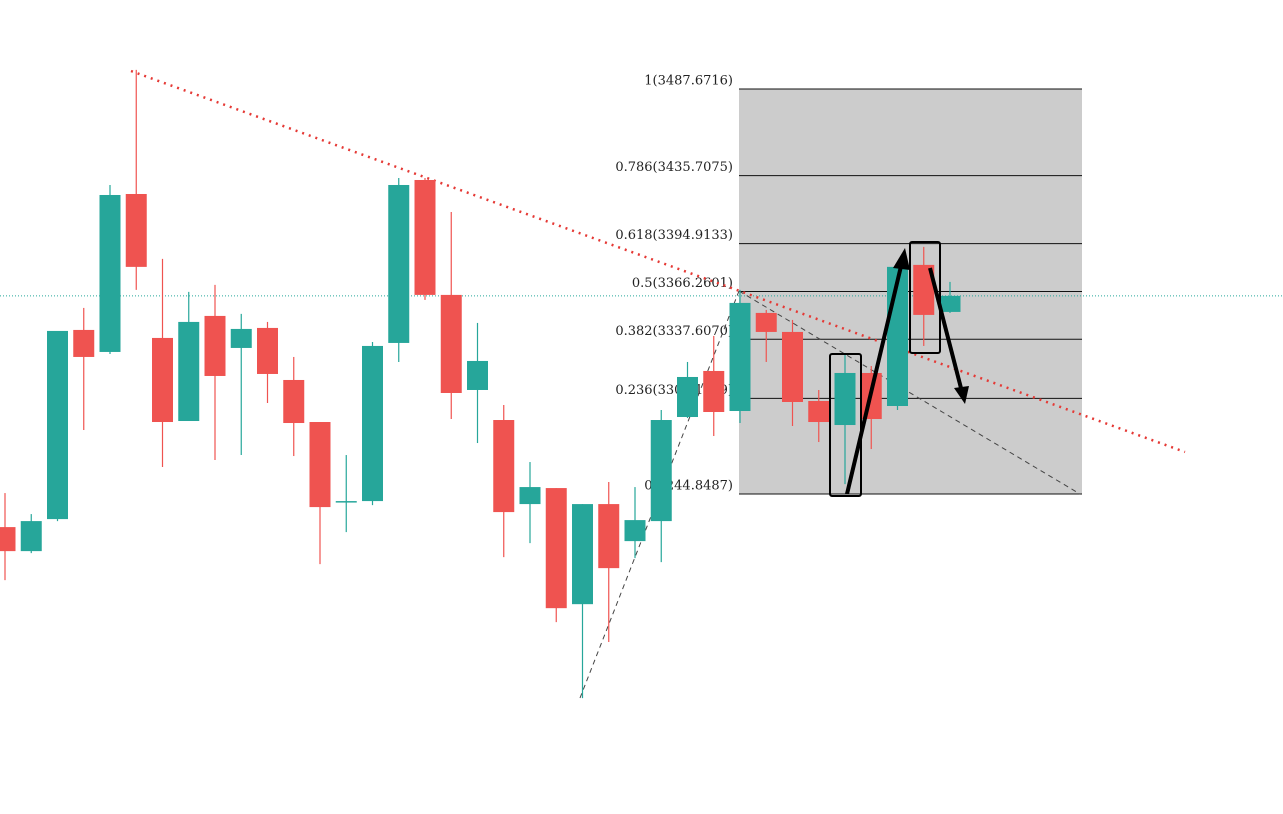  What do you see at coordinates (682, 283) in the screenshot?
I see `fib-level-label: 0.5(3366.2601)` at bounding box center [682, 283].